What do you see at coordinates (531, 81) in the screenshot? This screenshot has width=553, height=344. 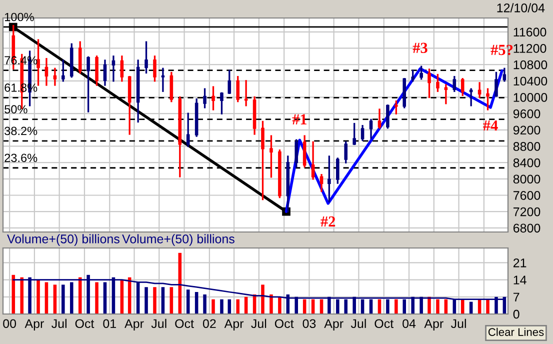 I see `y-tick-label: 10400` at bounding box center [531, 81].